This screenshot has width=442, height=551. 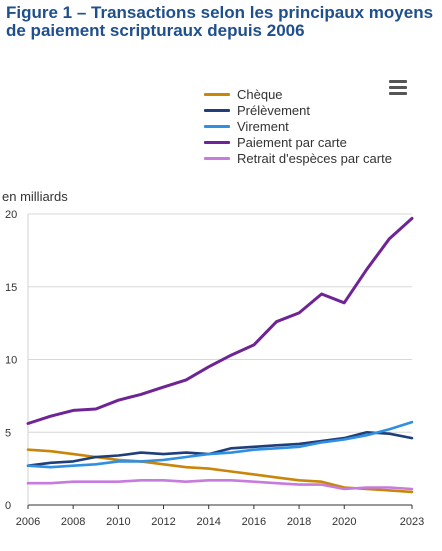 I want to click on x-tick-label-2016: 2016, so click(x=254, y=522).